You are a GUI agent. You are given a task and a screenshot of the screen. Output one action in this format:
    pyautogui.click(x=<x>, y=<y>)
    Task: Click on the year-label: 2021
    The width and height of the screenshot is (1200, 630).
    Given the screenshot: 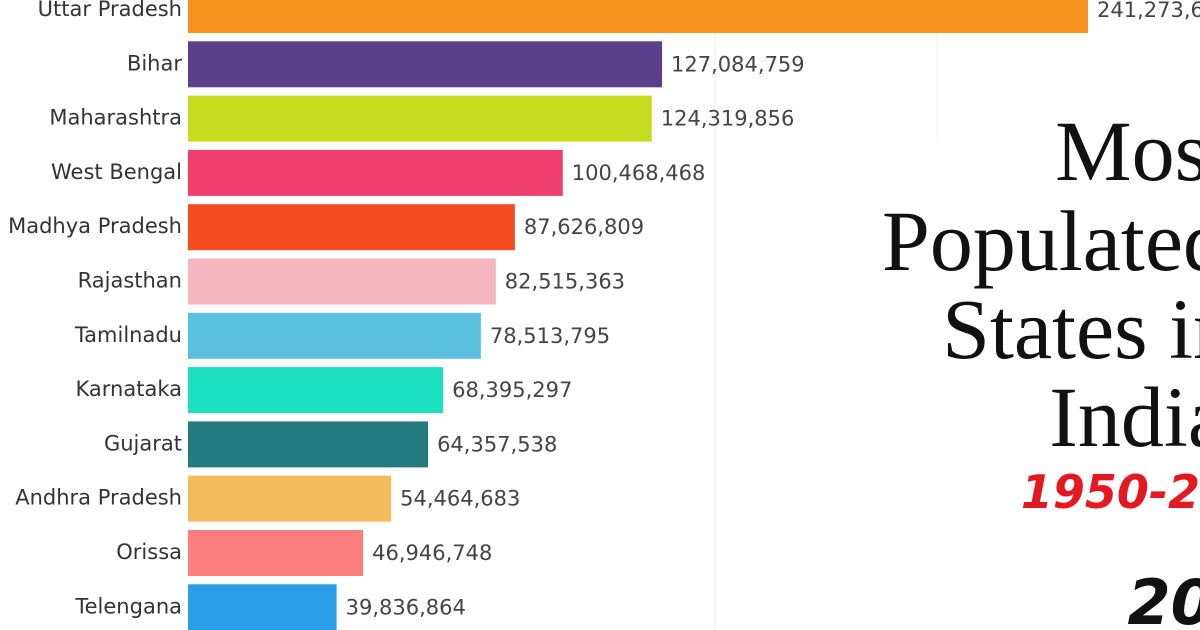 What is the action you would take?
    pyautogui.click(x=1163, y=598)
    